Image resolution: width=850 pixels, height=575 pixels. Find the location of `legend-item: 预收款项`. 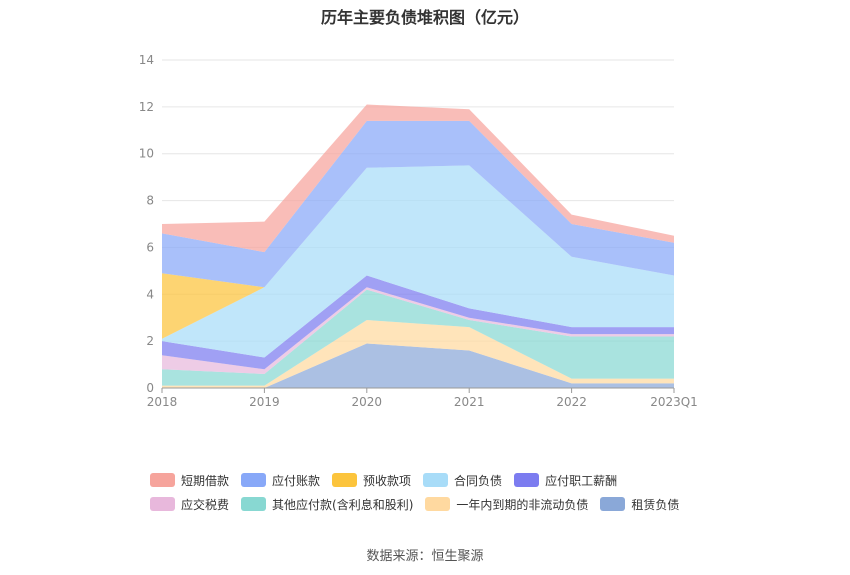

legend-item: 预收款项 is located at coordinates (371, 480).